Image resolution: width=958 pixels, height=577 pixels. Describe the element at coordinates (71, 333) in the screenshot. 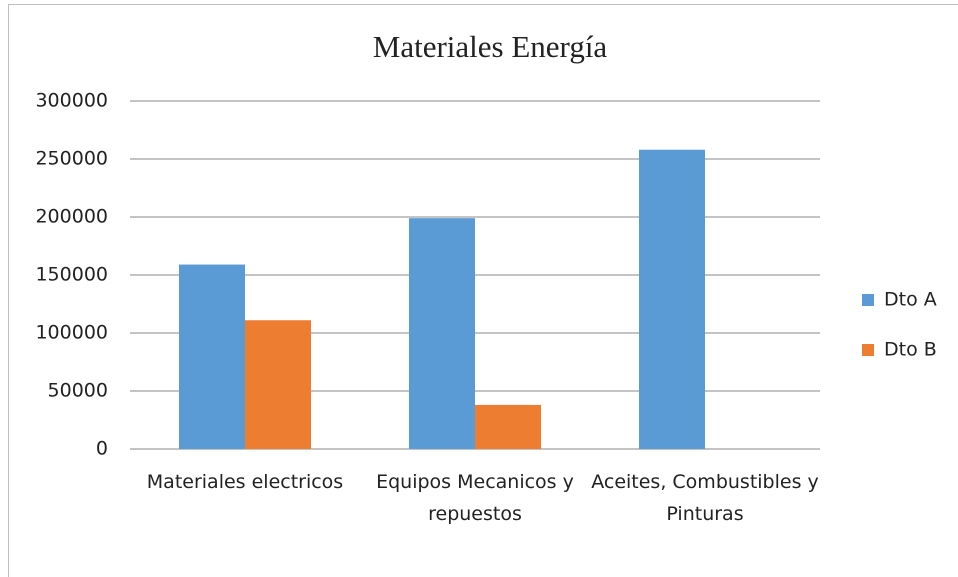

I see `y-tick-label: 100000` at that location.